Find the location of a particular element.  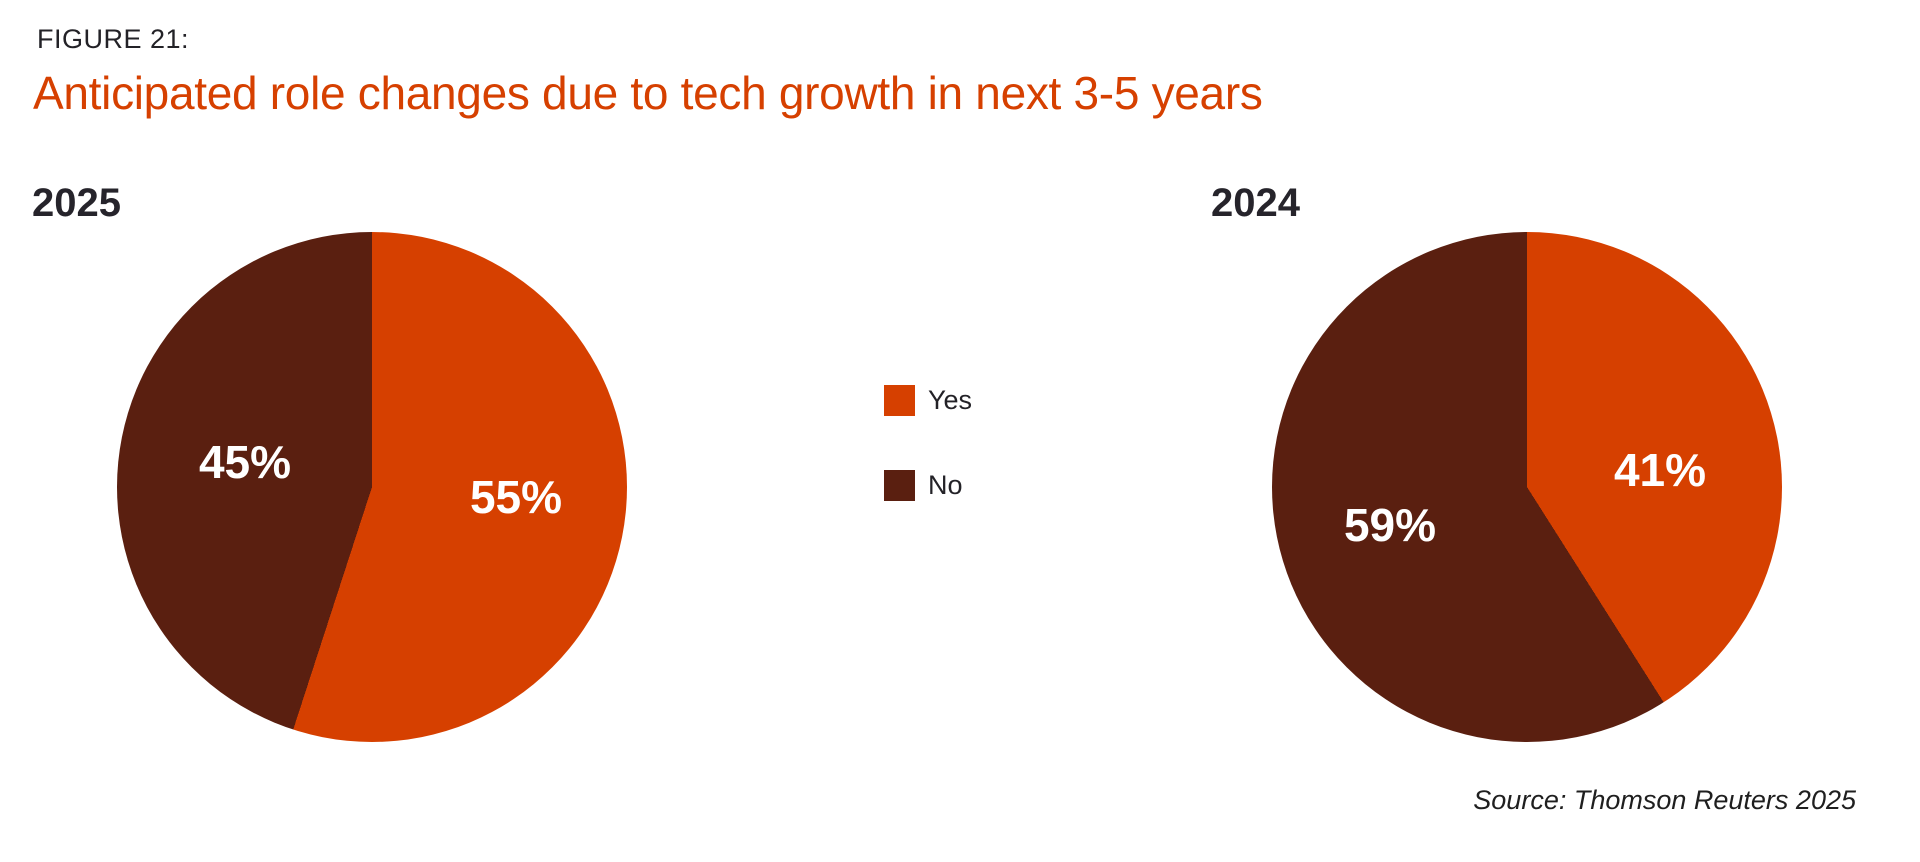

pie-2024-year-label: 2024 is located at coordinates (1255, 203).